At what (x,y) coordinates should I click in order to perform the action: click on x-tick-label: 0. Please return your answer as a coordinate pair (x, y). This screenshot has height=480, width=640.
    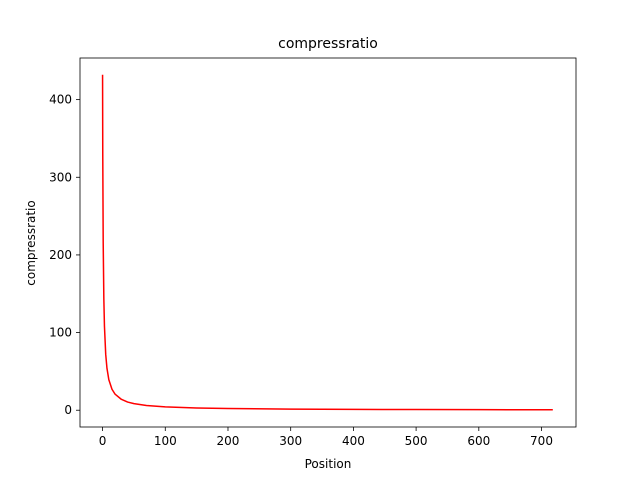
    Looking at the image, I should click on (103, 441).